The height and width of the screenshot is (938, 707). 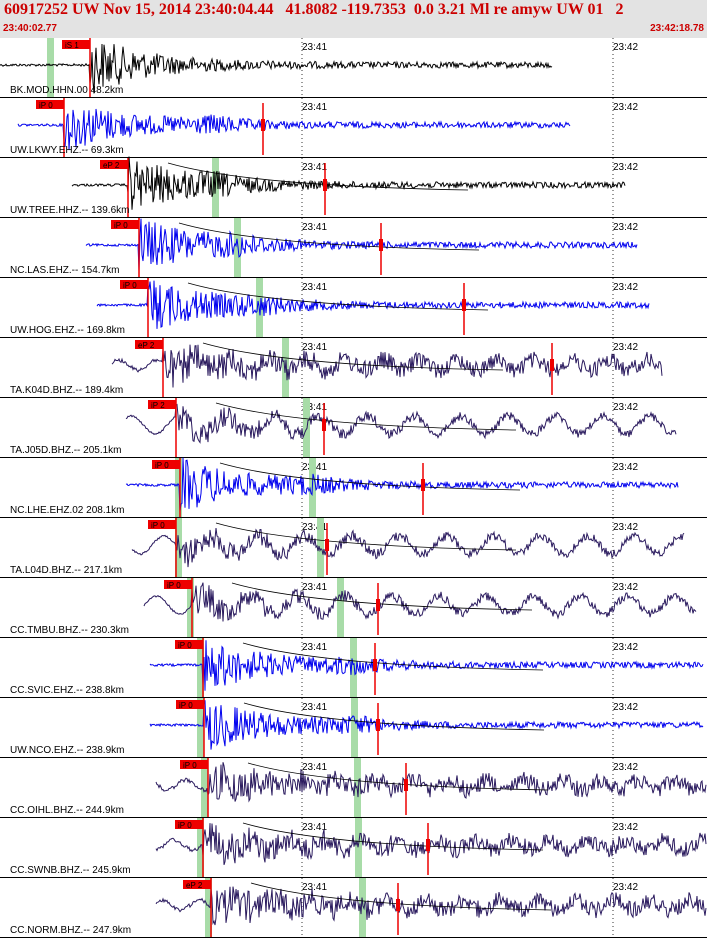 I want to click on trace-row: 23:41 23:42 eP 2 TA.K04D.BHZ.-- 189.4km, so click(x=353, y=368).